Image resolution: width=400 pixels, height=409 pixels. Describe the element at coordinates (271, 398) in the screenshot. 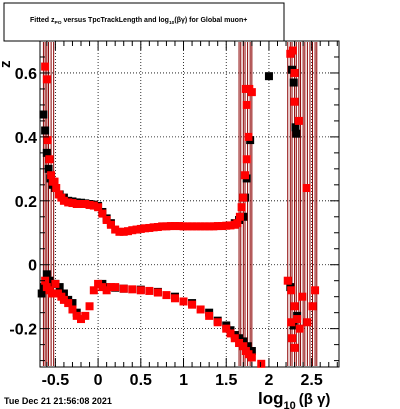

I see `label-part: log` at that location.